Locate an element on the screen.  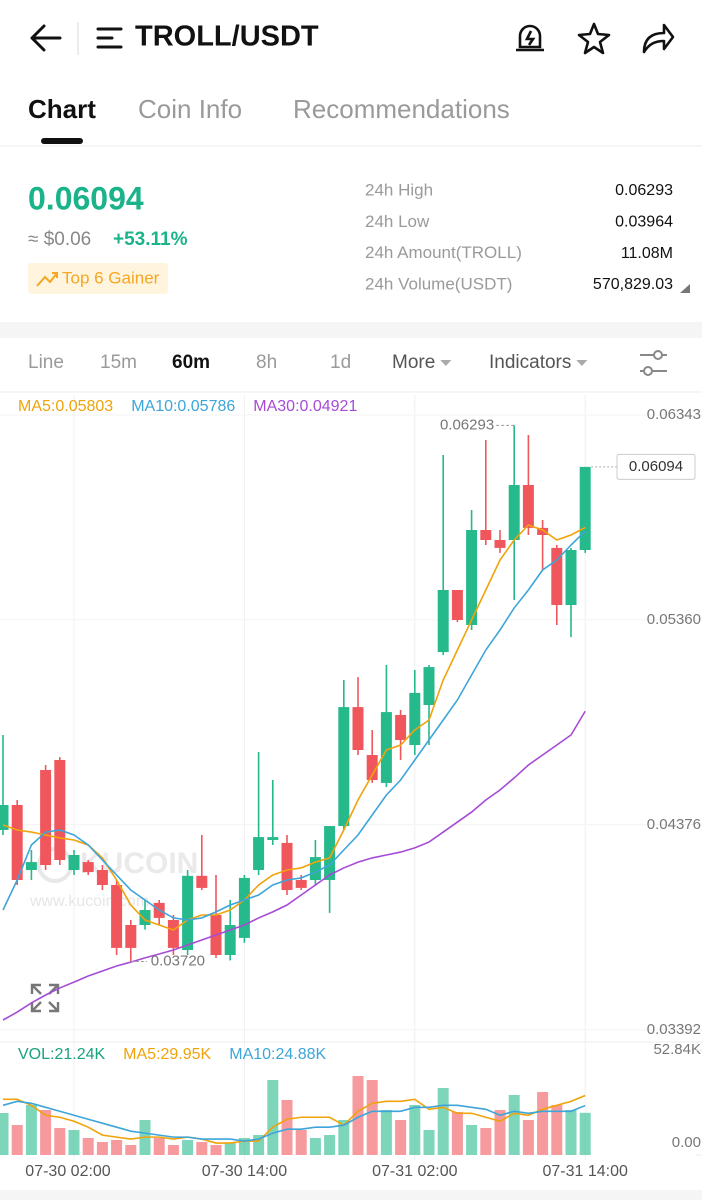
change-percent: +53.11% is located at coordinates (150, 239).